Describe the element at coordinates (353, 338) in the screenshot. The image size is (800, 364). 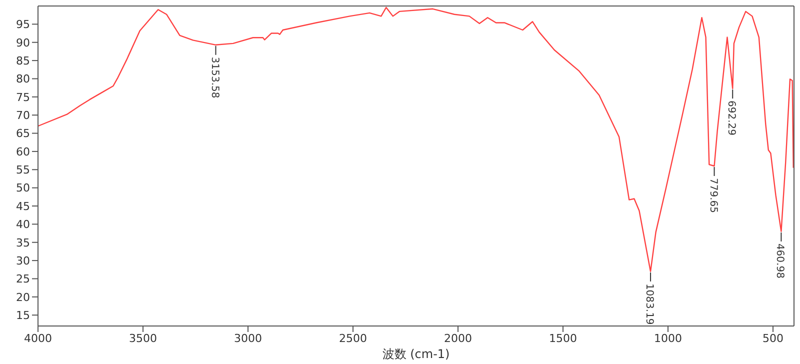
I see `x-tick-label: 2500` at that location.